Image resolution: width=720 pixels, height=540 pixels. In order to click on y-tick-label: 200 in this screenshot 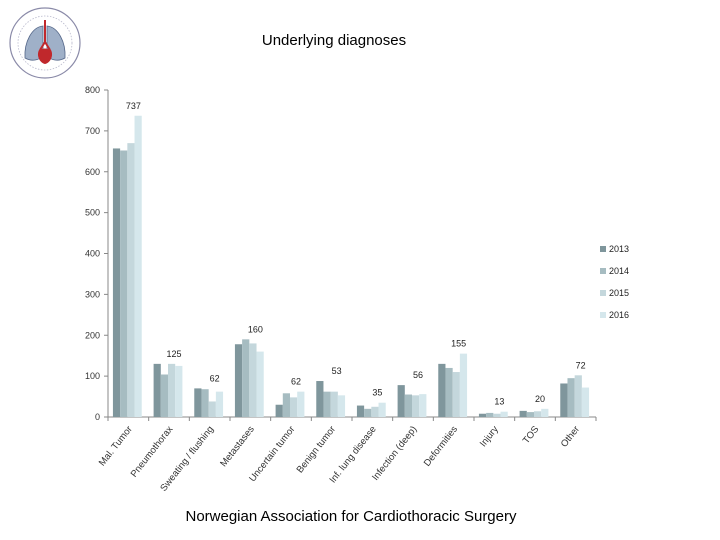, I will do `click(92, 335)`.